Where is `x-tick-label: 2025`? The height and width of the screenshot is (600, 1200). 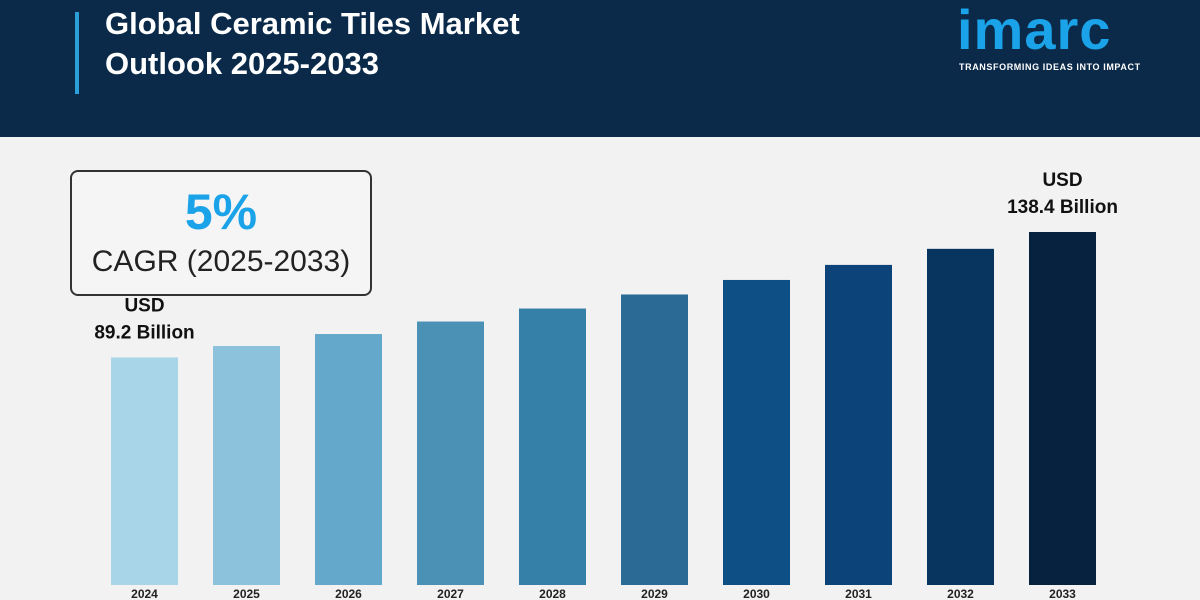 x-tick-label: 2025 is located at coordinates (246, 593).